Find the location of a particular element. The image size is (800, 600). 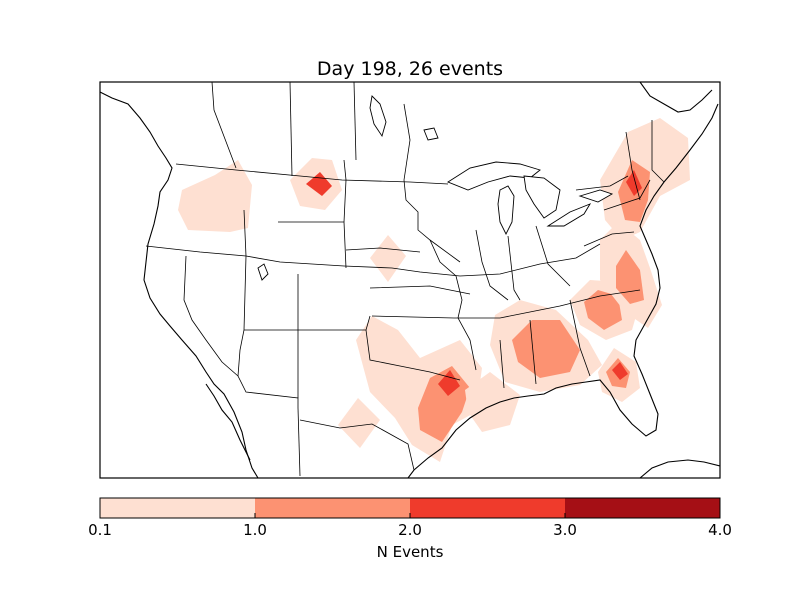

lake-erie is located at coordinates (569, 215).